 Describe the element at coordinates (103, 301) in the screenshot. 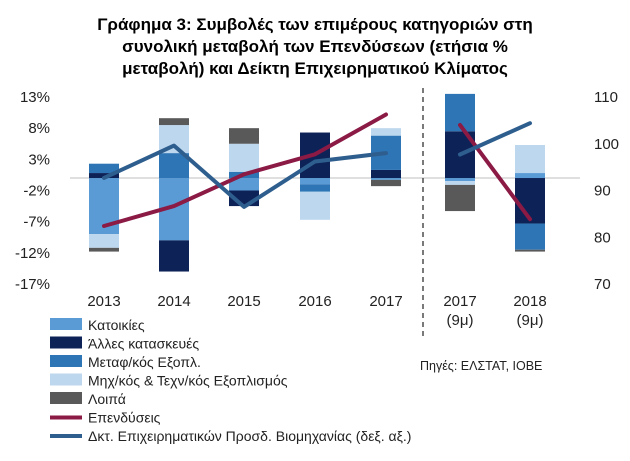

I see `x-tick-label: 2013` at that location.